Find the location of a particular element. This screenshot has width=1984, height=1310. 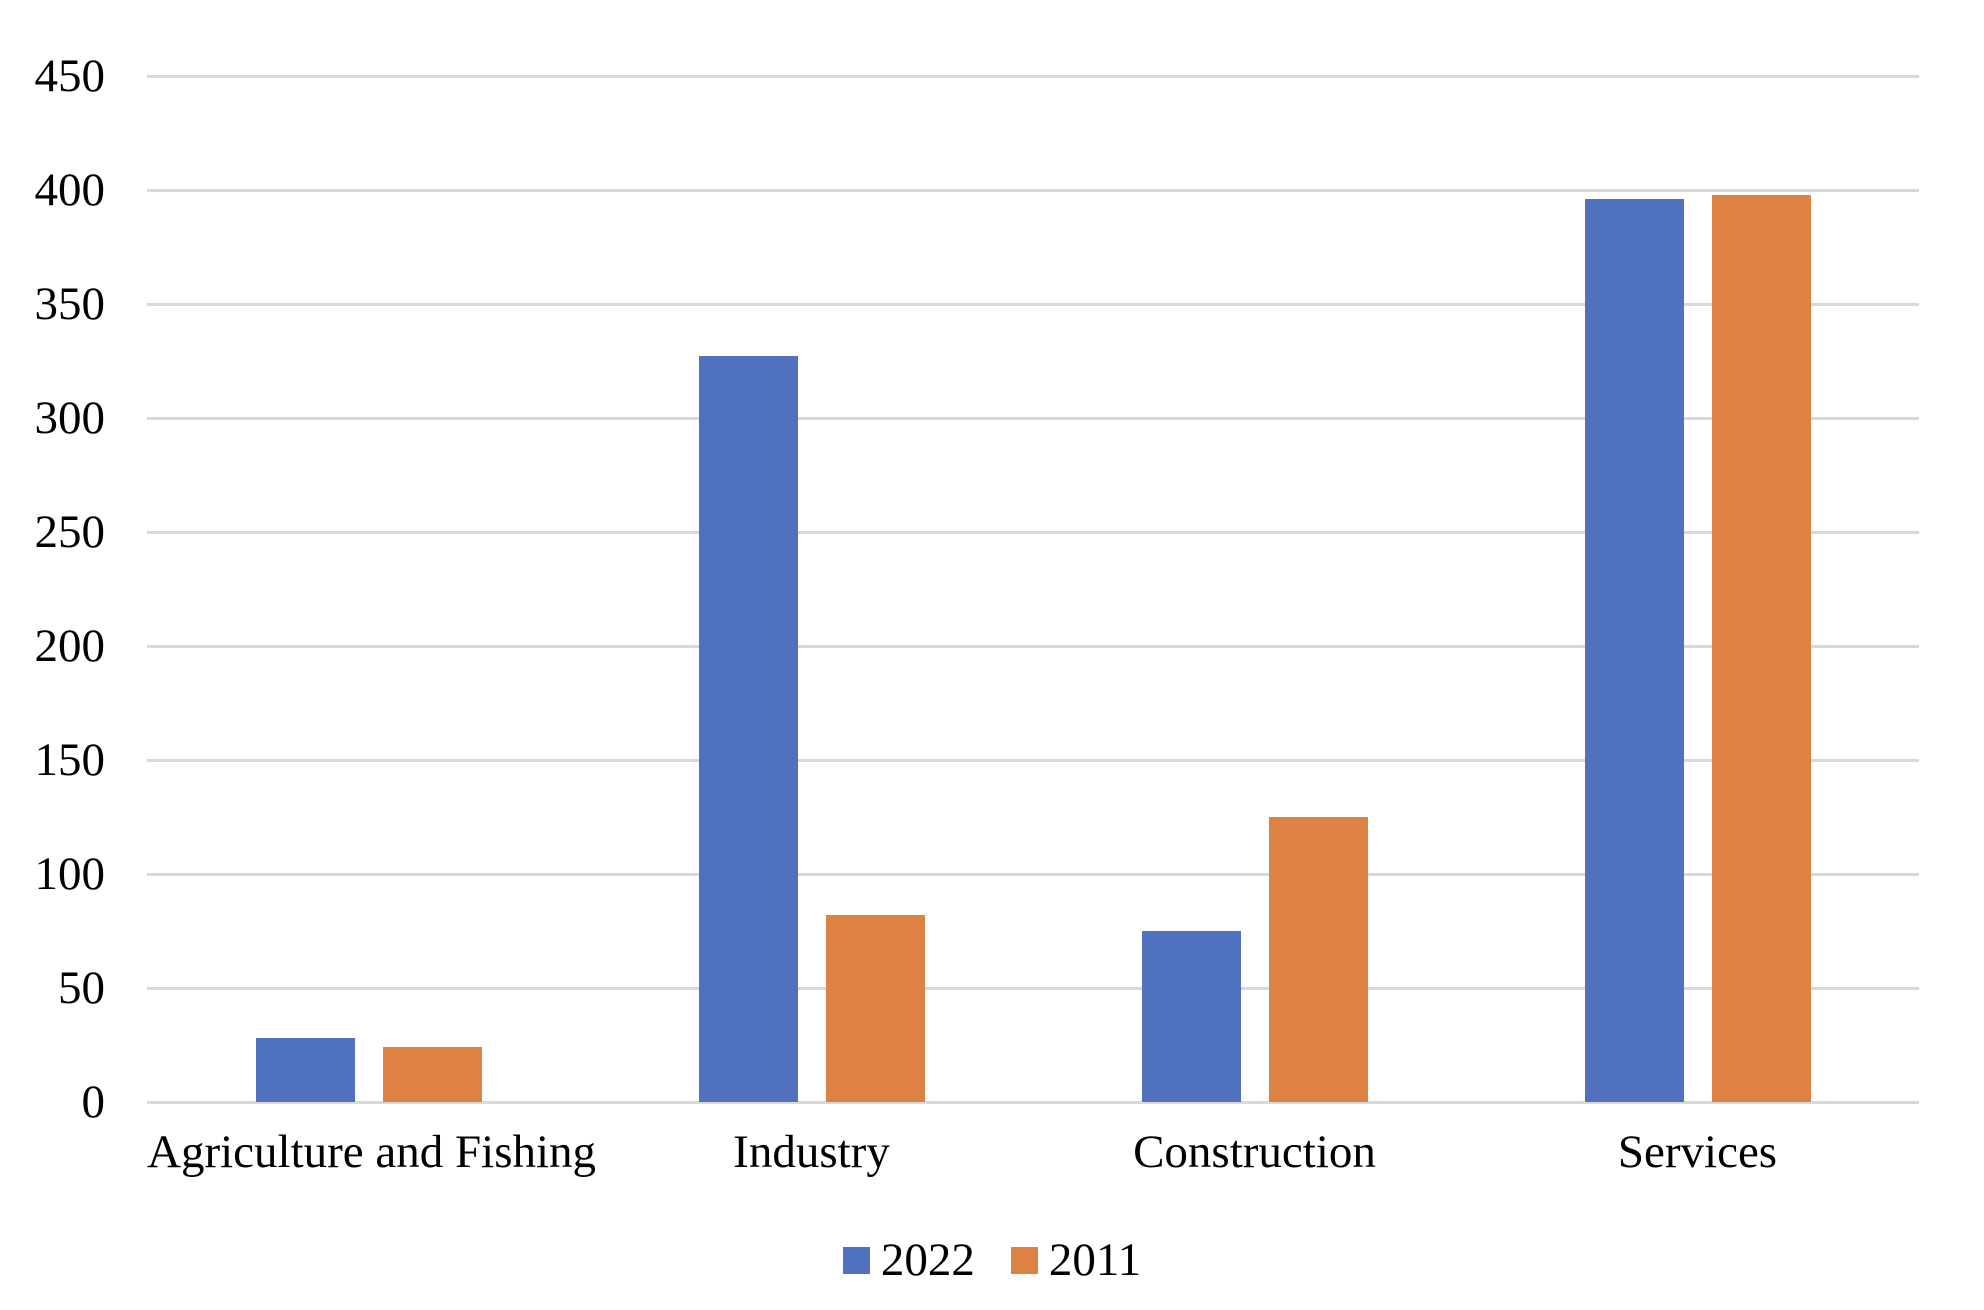

legend-item-2011: 2011 is located at coordinates (1076, 1260).